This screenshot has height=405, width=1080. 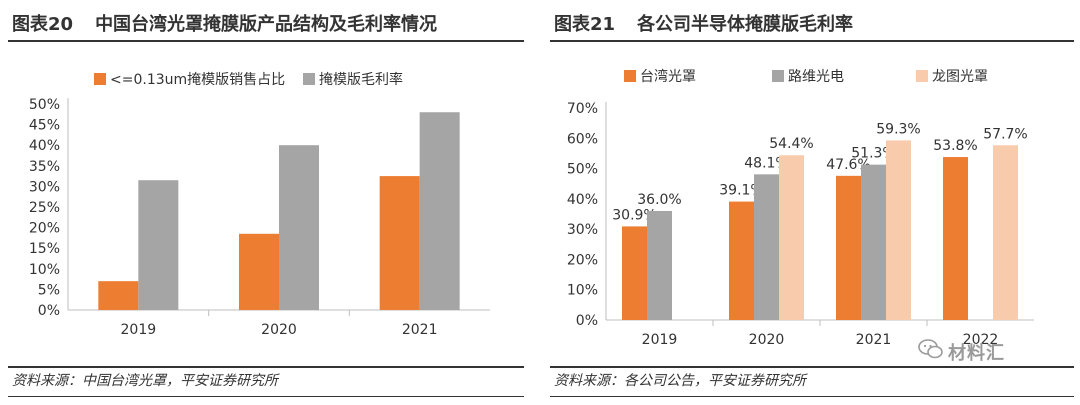 What do you see at coordinates (197, 80) in the screenshot?
I see `legend-label: <=0.13um掩模版销售占比` at bounding box center [197, 80].